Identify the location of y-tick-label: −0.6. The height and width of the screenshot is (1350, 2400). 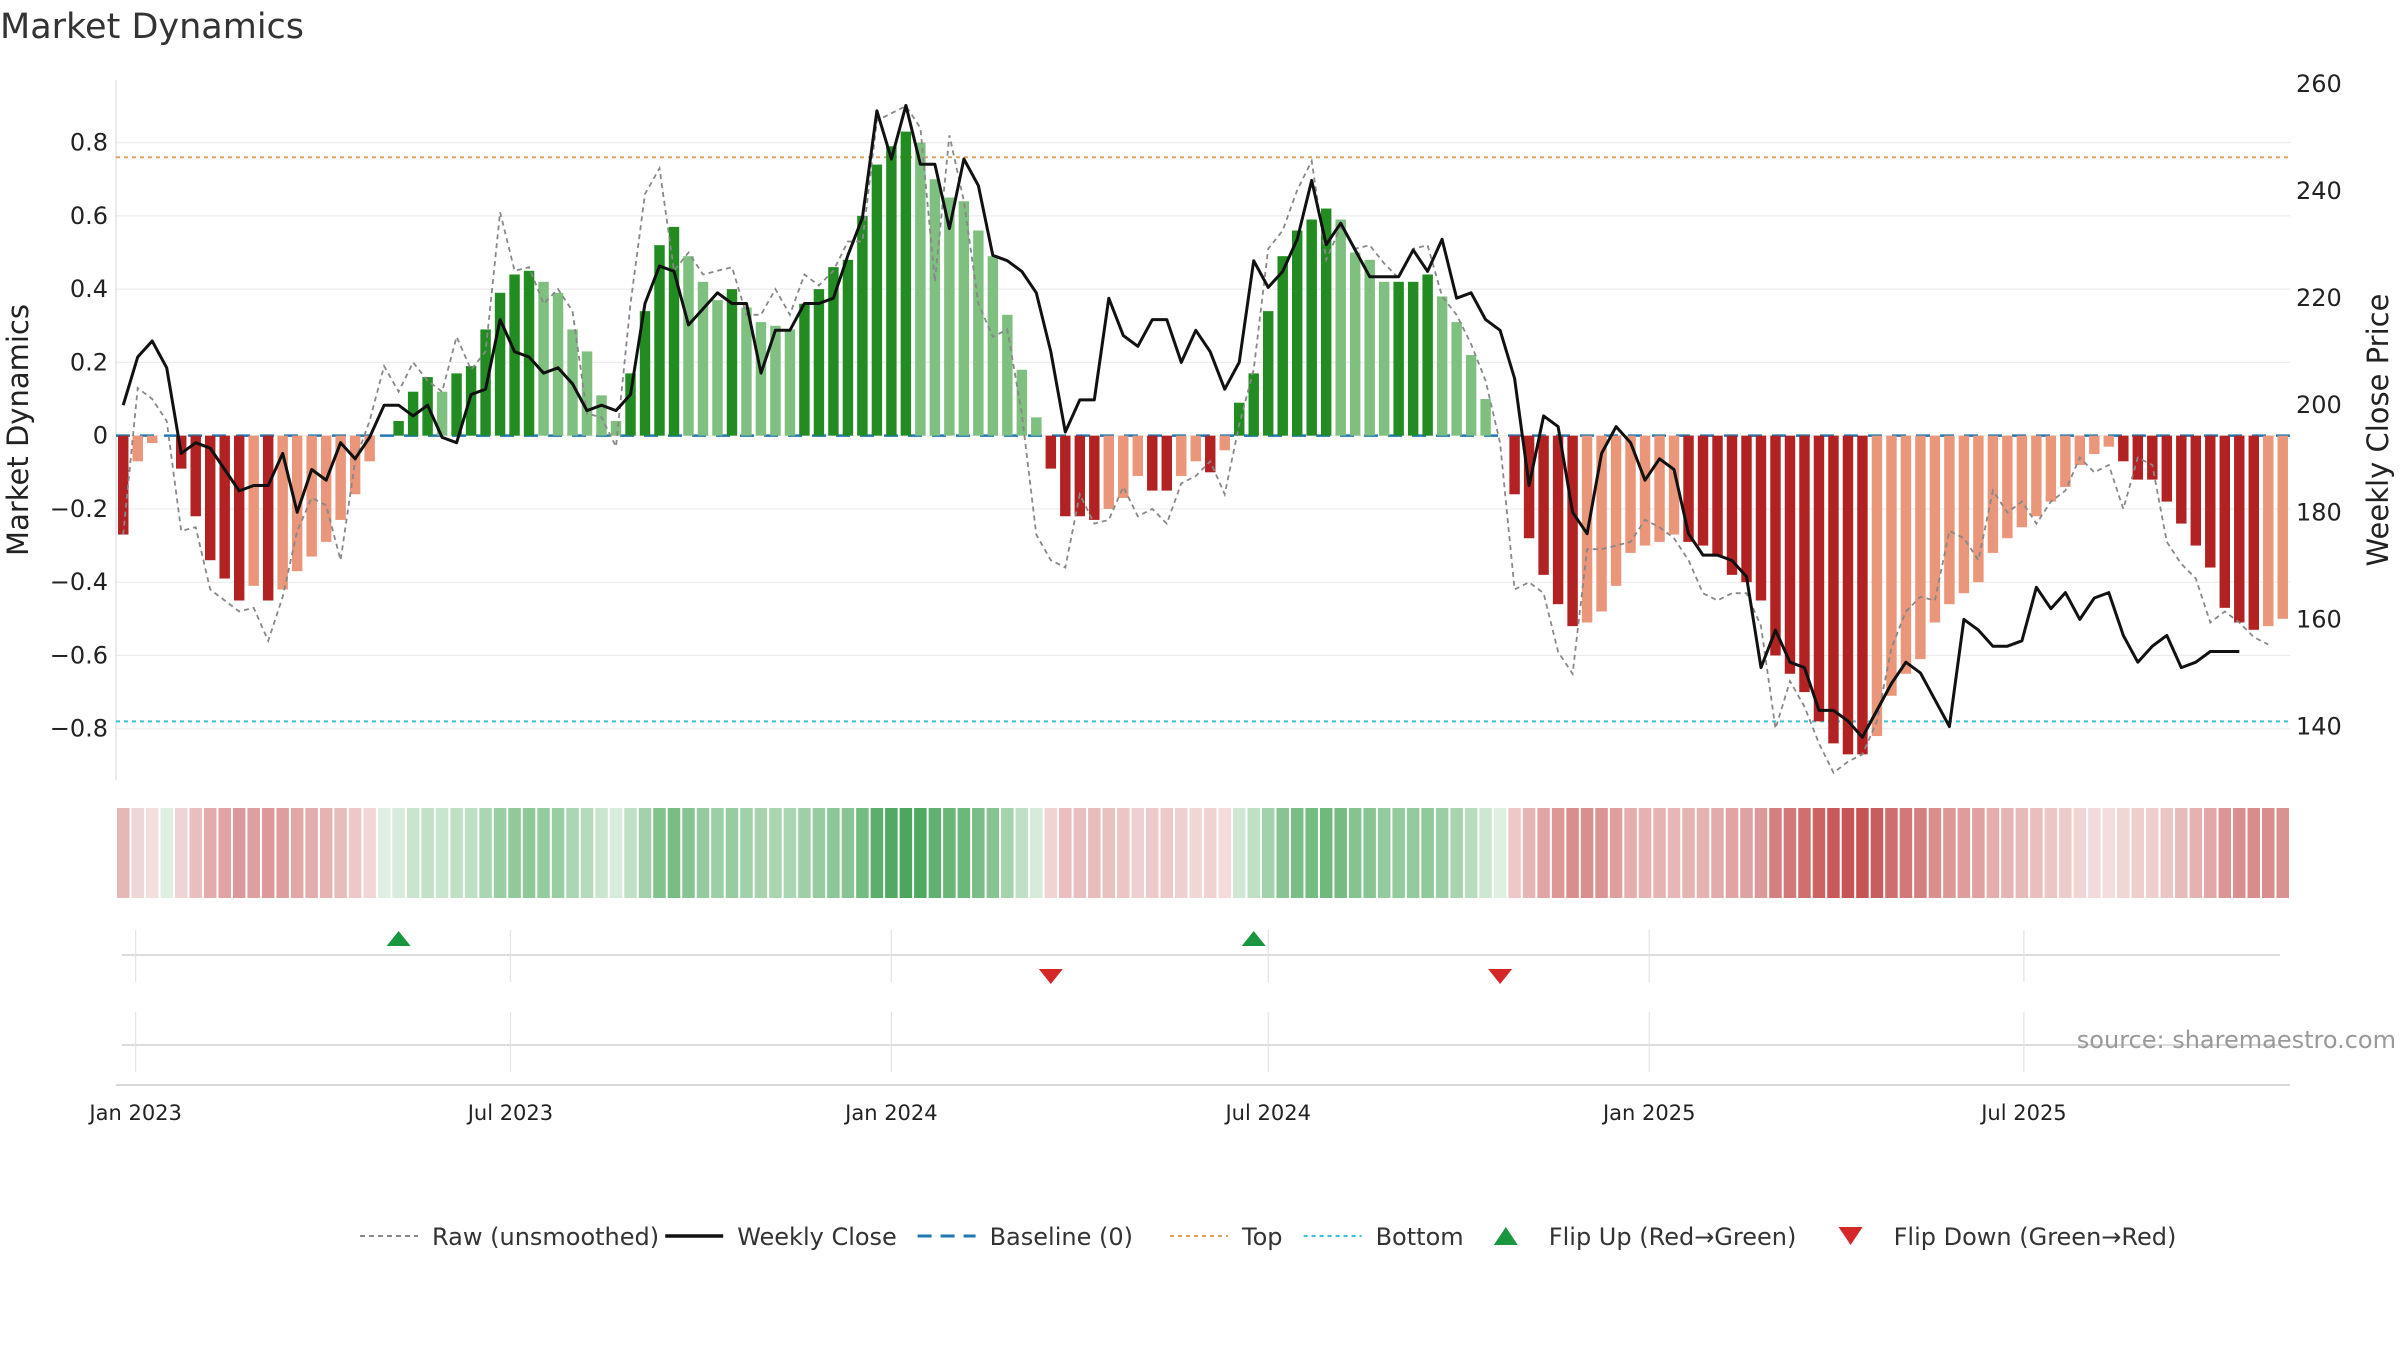
(79, 655).